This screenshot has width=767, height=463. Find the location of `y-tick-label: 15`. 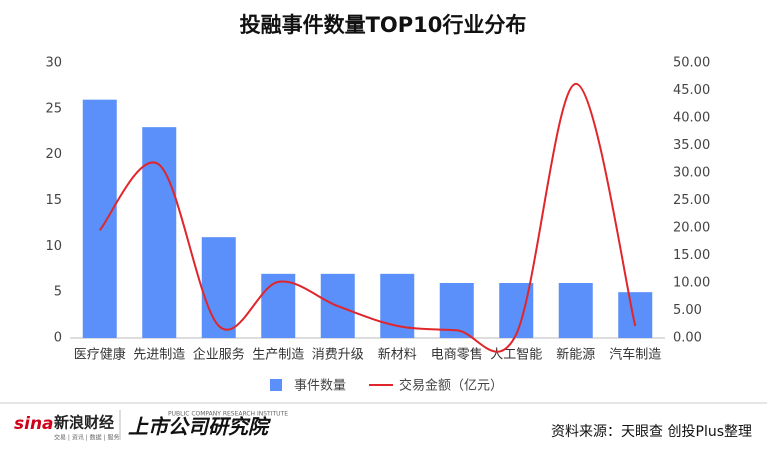

y-tick-label: 15 is located at coordinates (53, 200).